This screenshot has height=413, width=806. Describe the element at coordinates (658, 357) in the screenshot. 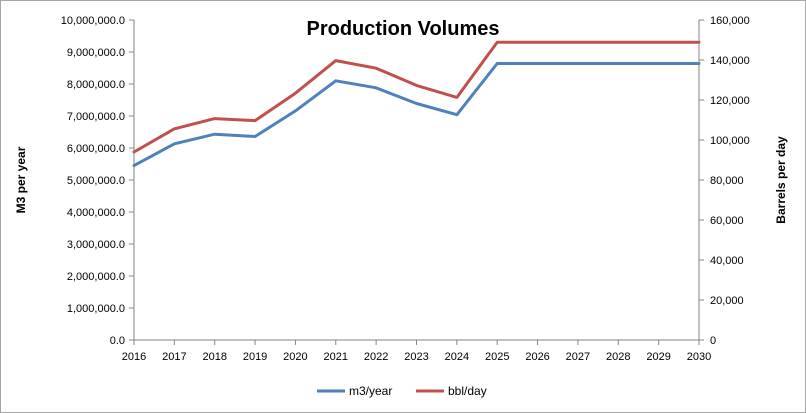

I see `x-tick-label: 2029` at that location.